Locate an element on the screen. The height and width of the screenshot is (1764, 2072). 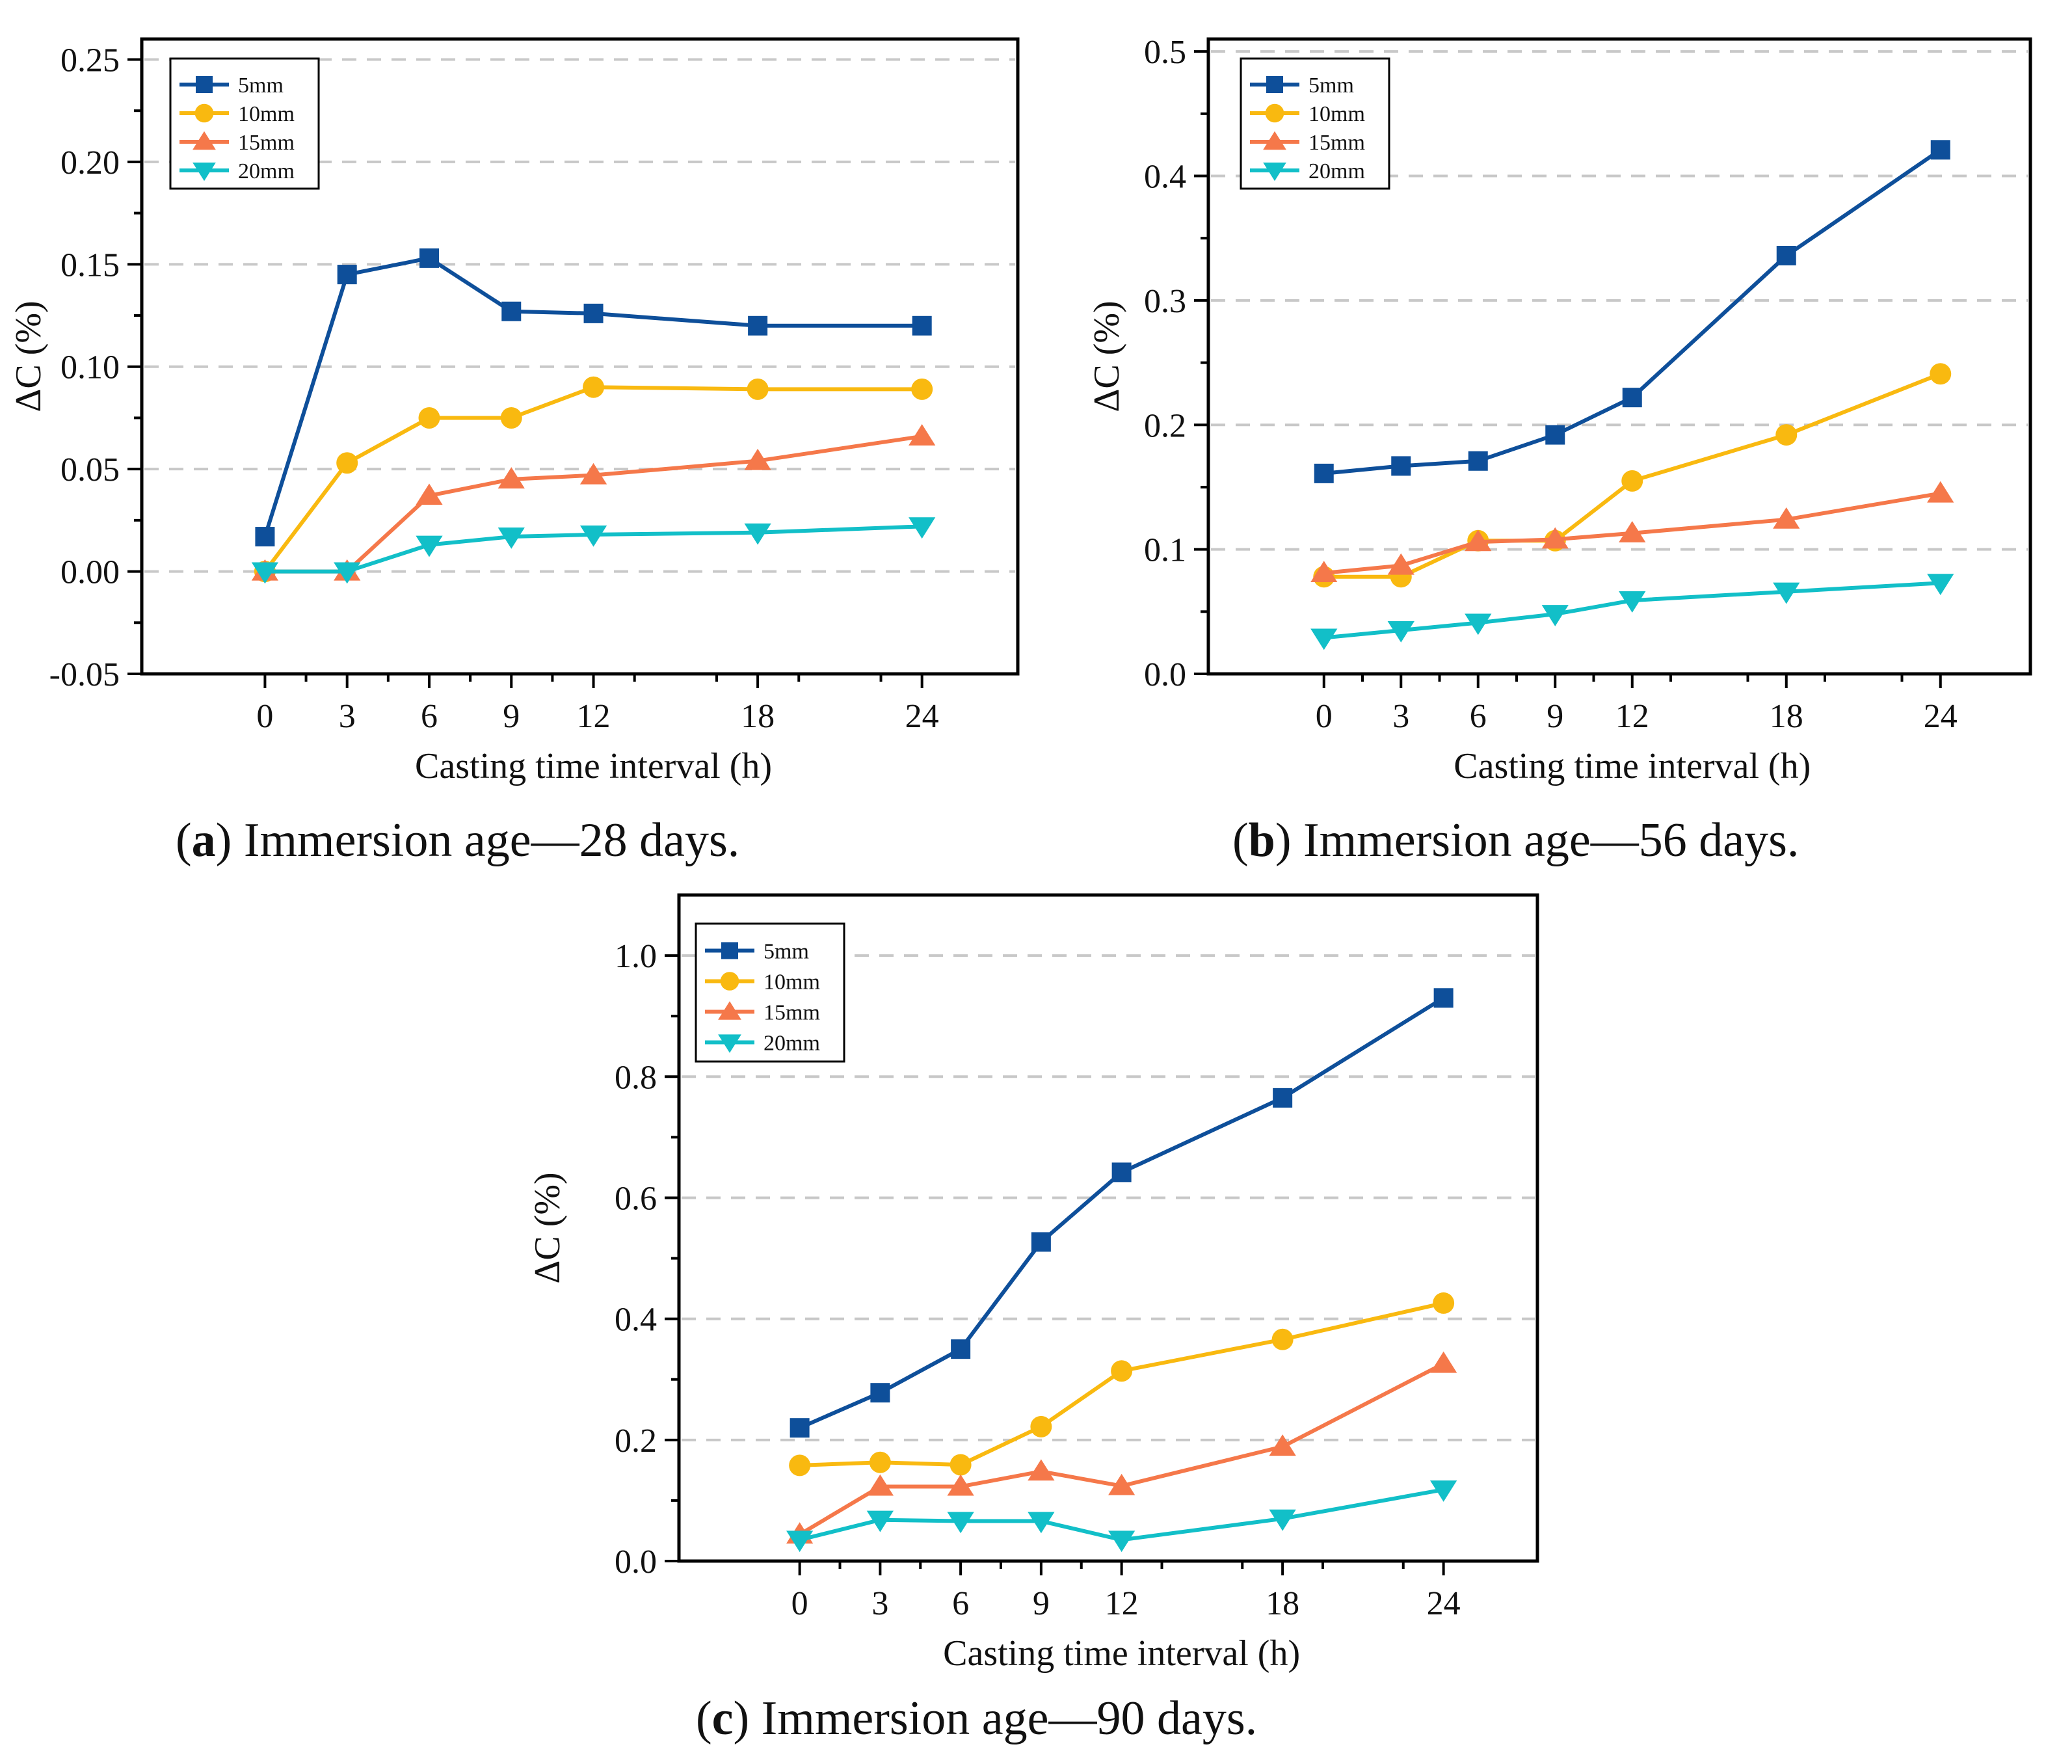
caption-c: (c) Immersion age—90 days. is located at coordinates (977, 1718).